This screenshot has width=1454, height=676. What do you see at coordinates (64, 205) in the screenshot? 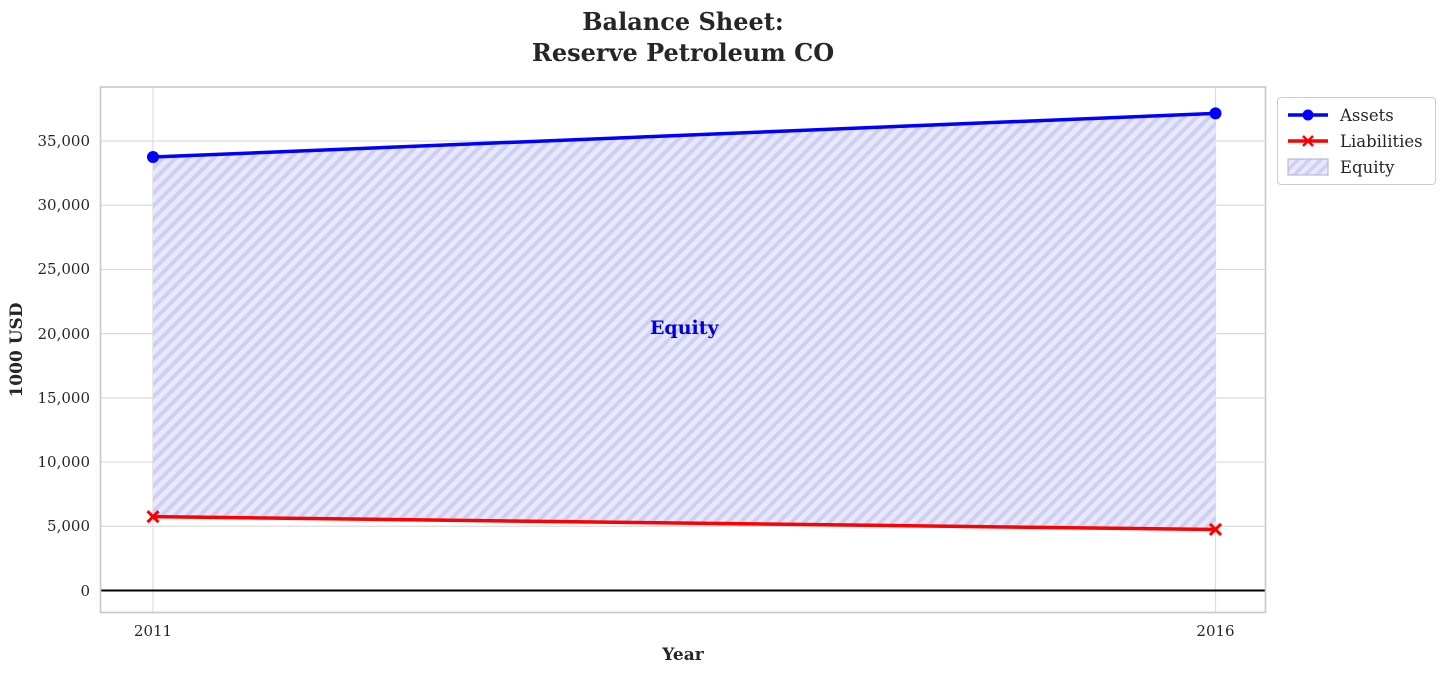
I see `y-tick-label: 30,000` at bounding box center [64, 205].